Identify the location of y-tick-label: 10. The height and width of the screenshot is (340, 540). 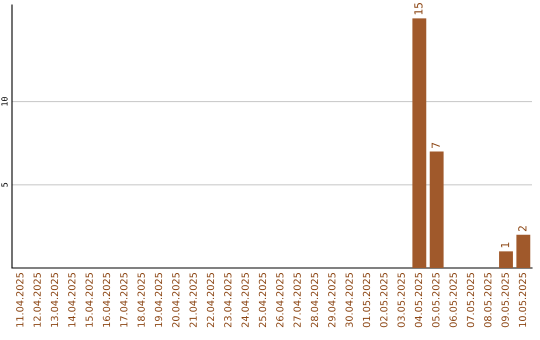
(4, 101).